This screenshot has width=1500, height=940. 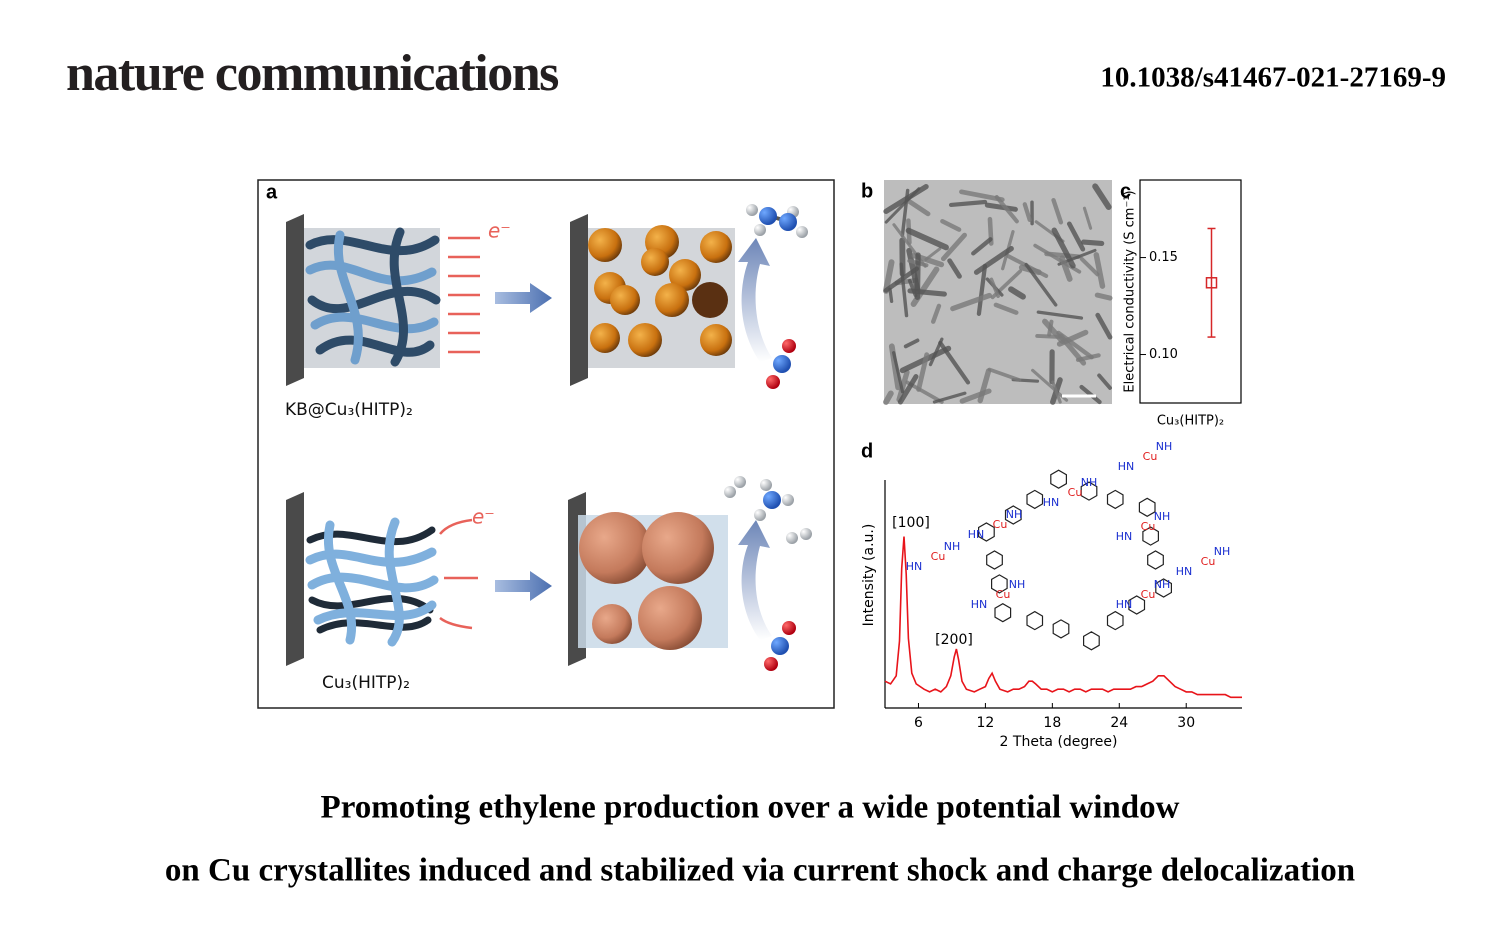 What do you see at coordinates (1163, 257) in the screenshot?
I see `y-tick-label: 0.15` at bounding box center [1163, 257].